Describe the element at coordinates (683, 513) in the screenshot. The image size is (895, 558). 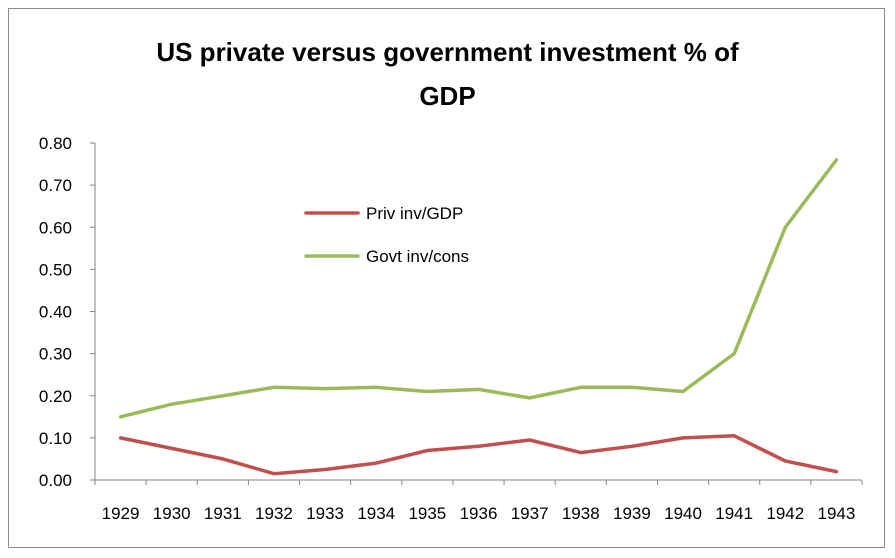
I see `x-tick-label: 1940` at that location.